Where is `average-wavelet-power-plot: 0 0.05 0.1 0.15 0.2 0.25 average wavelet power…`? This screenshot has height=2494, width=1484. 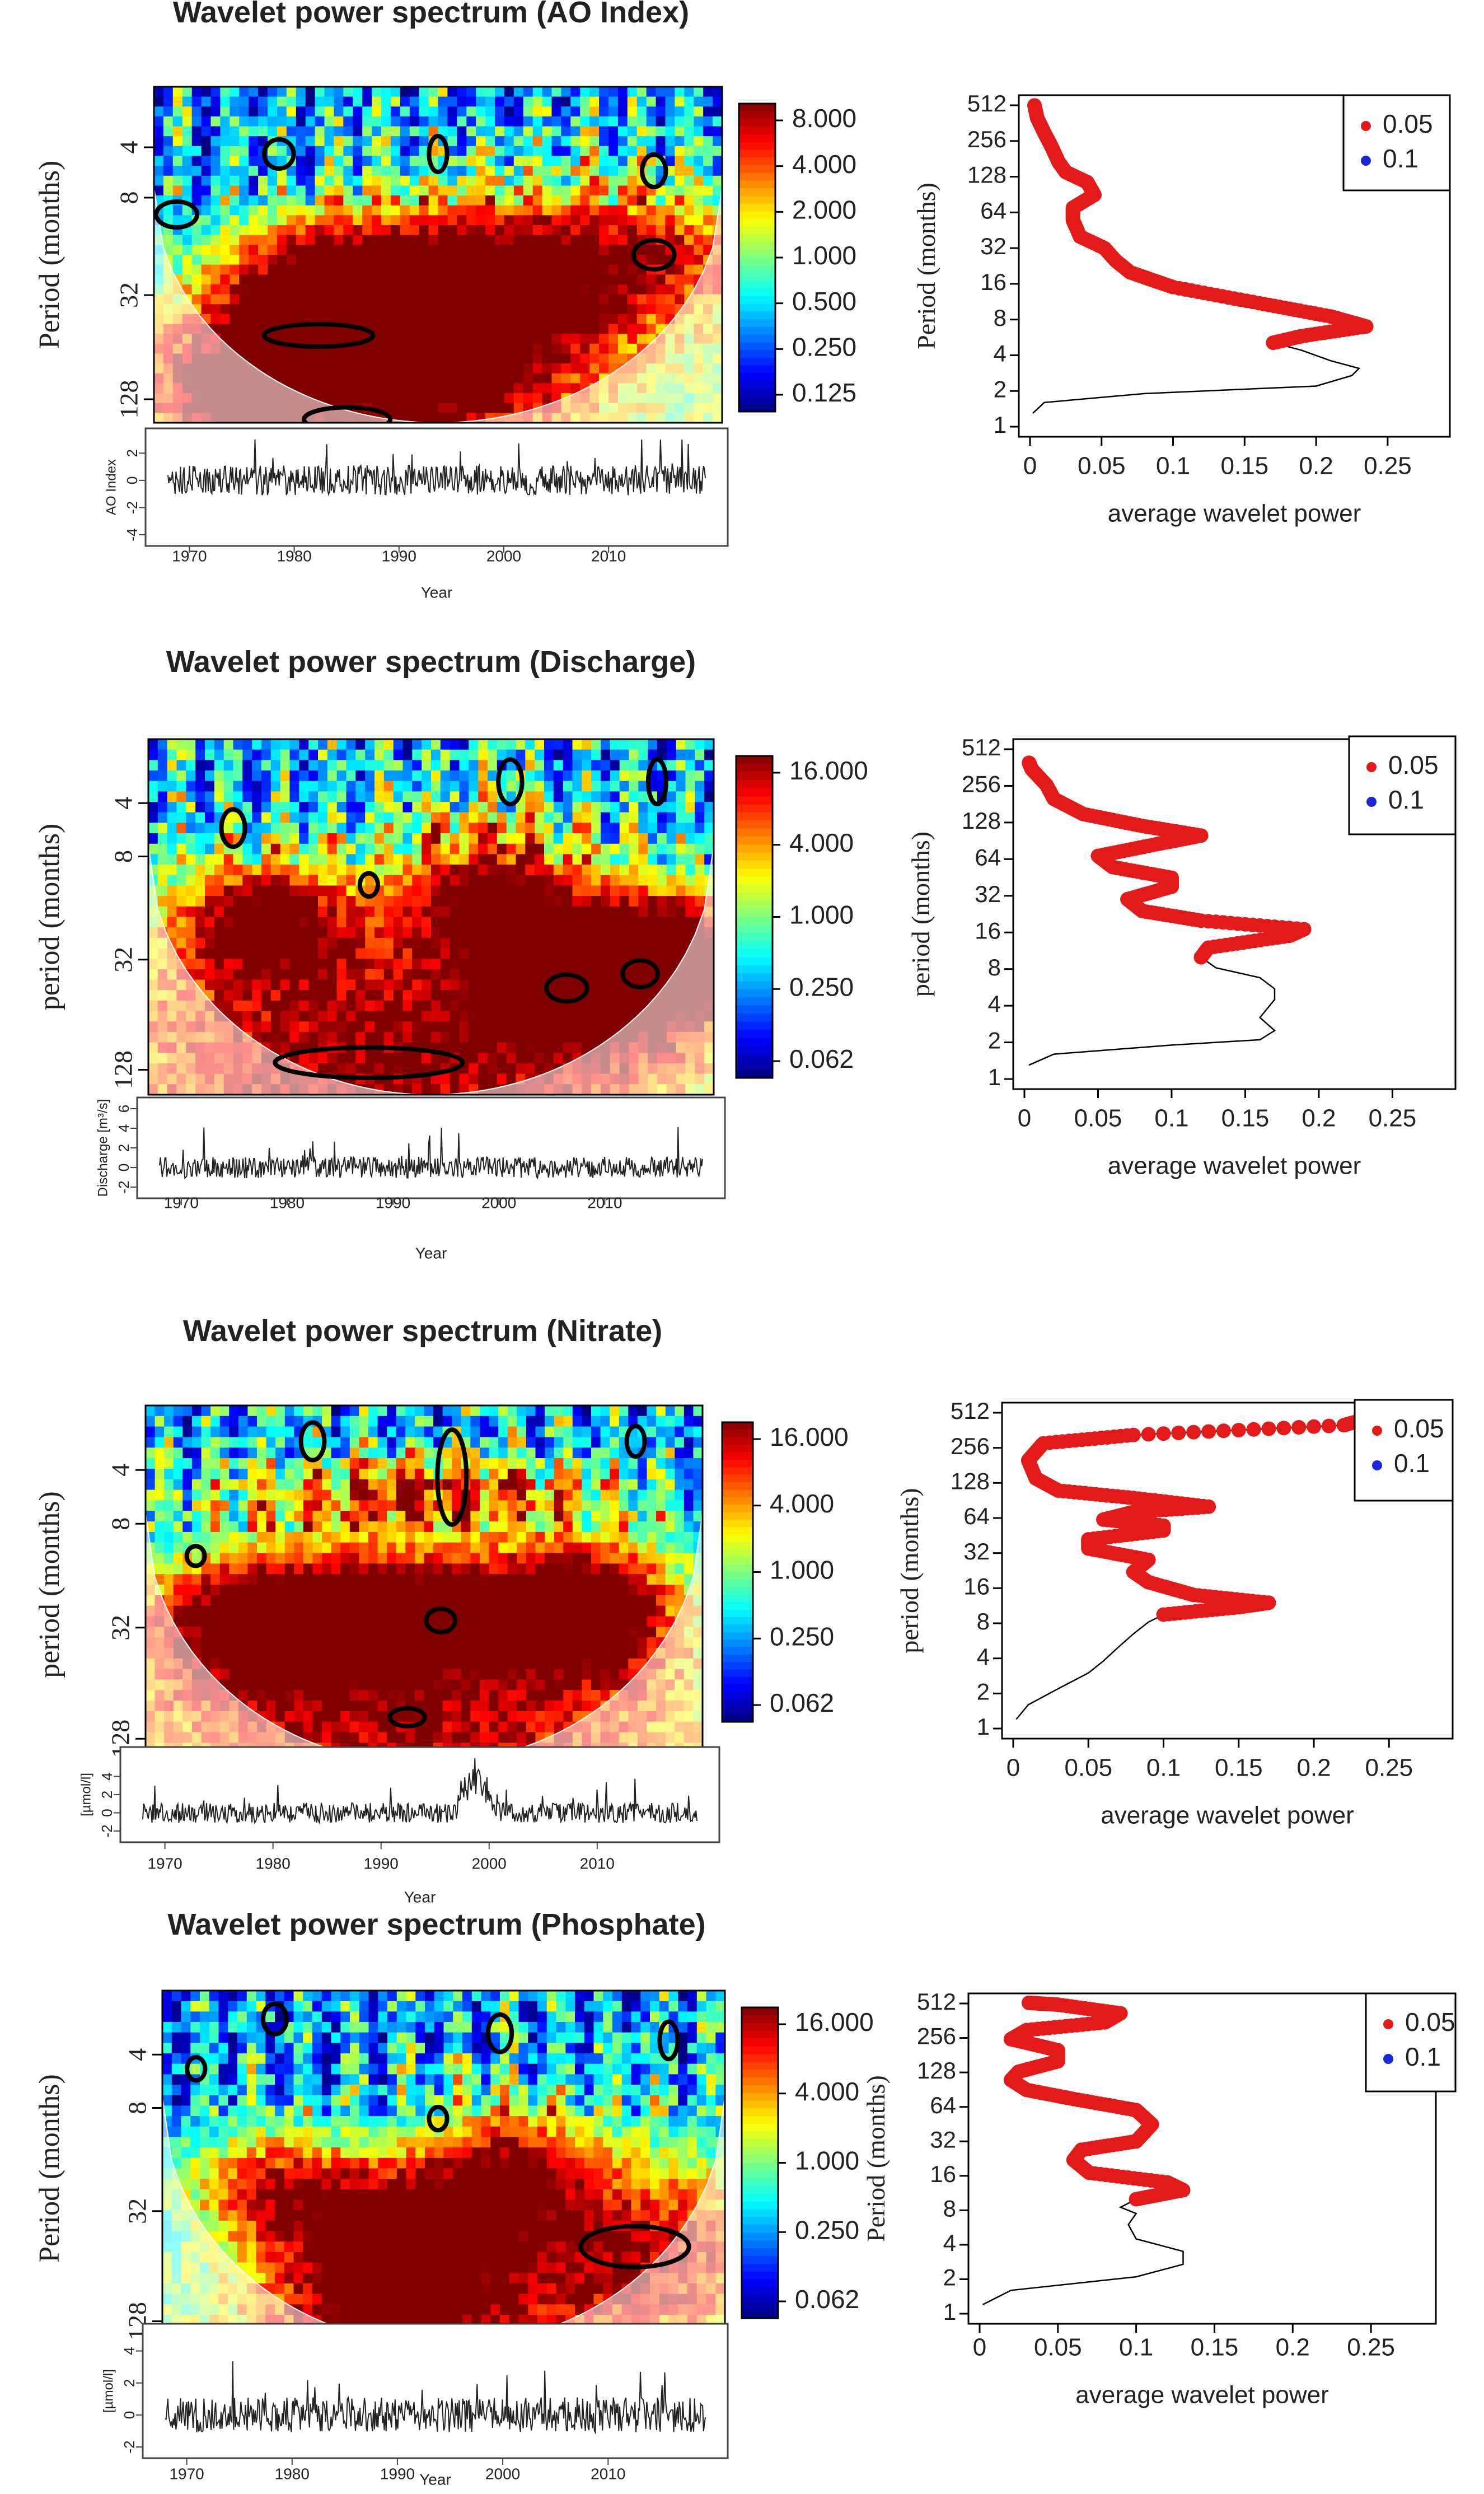 average-wavelet-power-plot: 0 0.05 0.1 0.15 0.2 0.25 average wavelet power… is located at coordinates (1174, 1613).